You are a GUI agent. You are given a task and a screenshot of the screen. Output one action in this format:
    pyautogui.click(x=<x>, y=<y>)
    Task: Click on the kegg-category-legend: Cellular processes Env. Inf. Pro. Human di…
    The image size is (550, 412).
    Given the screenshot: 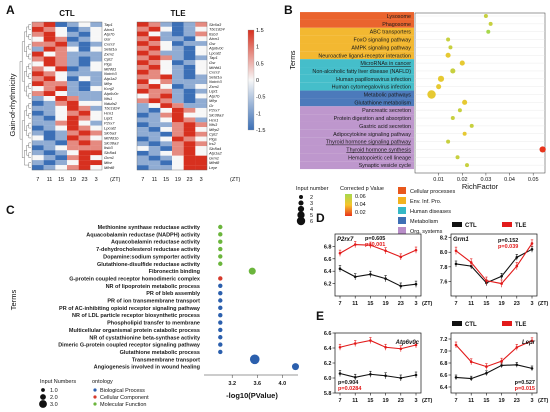 What is the action you would take?
    pyautogui.click(x=426, y=211)
    